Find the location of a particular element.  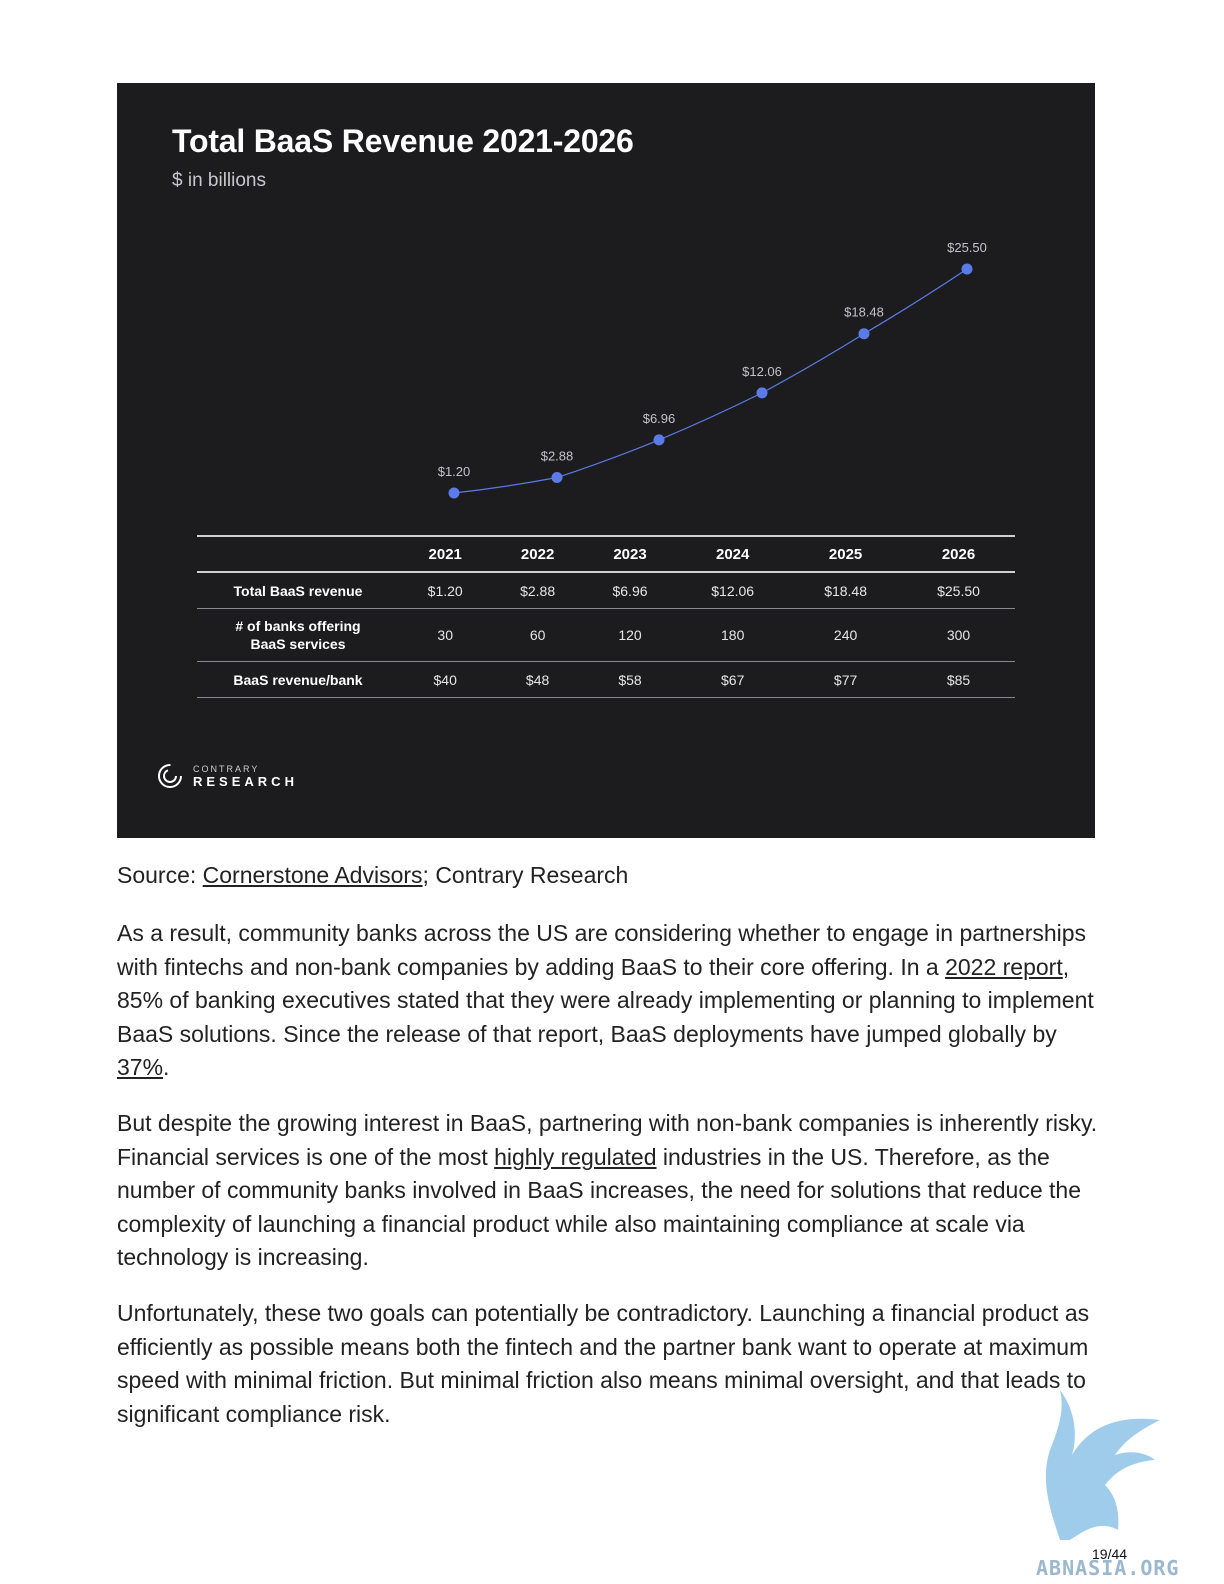

table-cell: $2.88 is located at coordinates (537, 591).